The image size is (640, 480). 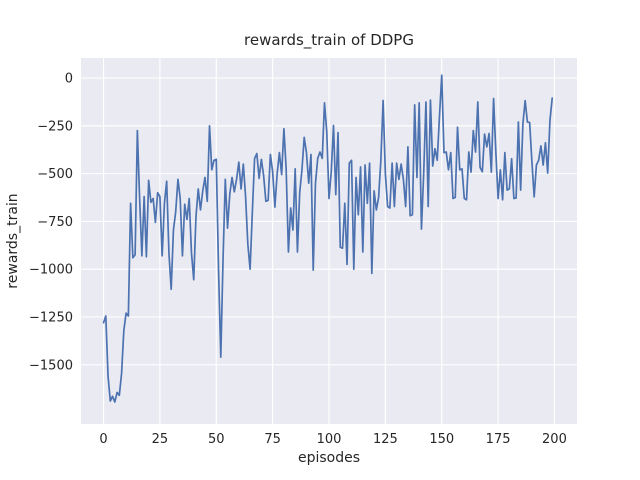 What do you see at coordinates (329, 458) in the screenshot?
I see `x-axis-label: episodes` at bounding box center [329, 458].